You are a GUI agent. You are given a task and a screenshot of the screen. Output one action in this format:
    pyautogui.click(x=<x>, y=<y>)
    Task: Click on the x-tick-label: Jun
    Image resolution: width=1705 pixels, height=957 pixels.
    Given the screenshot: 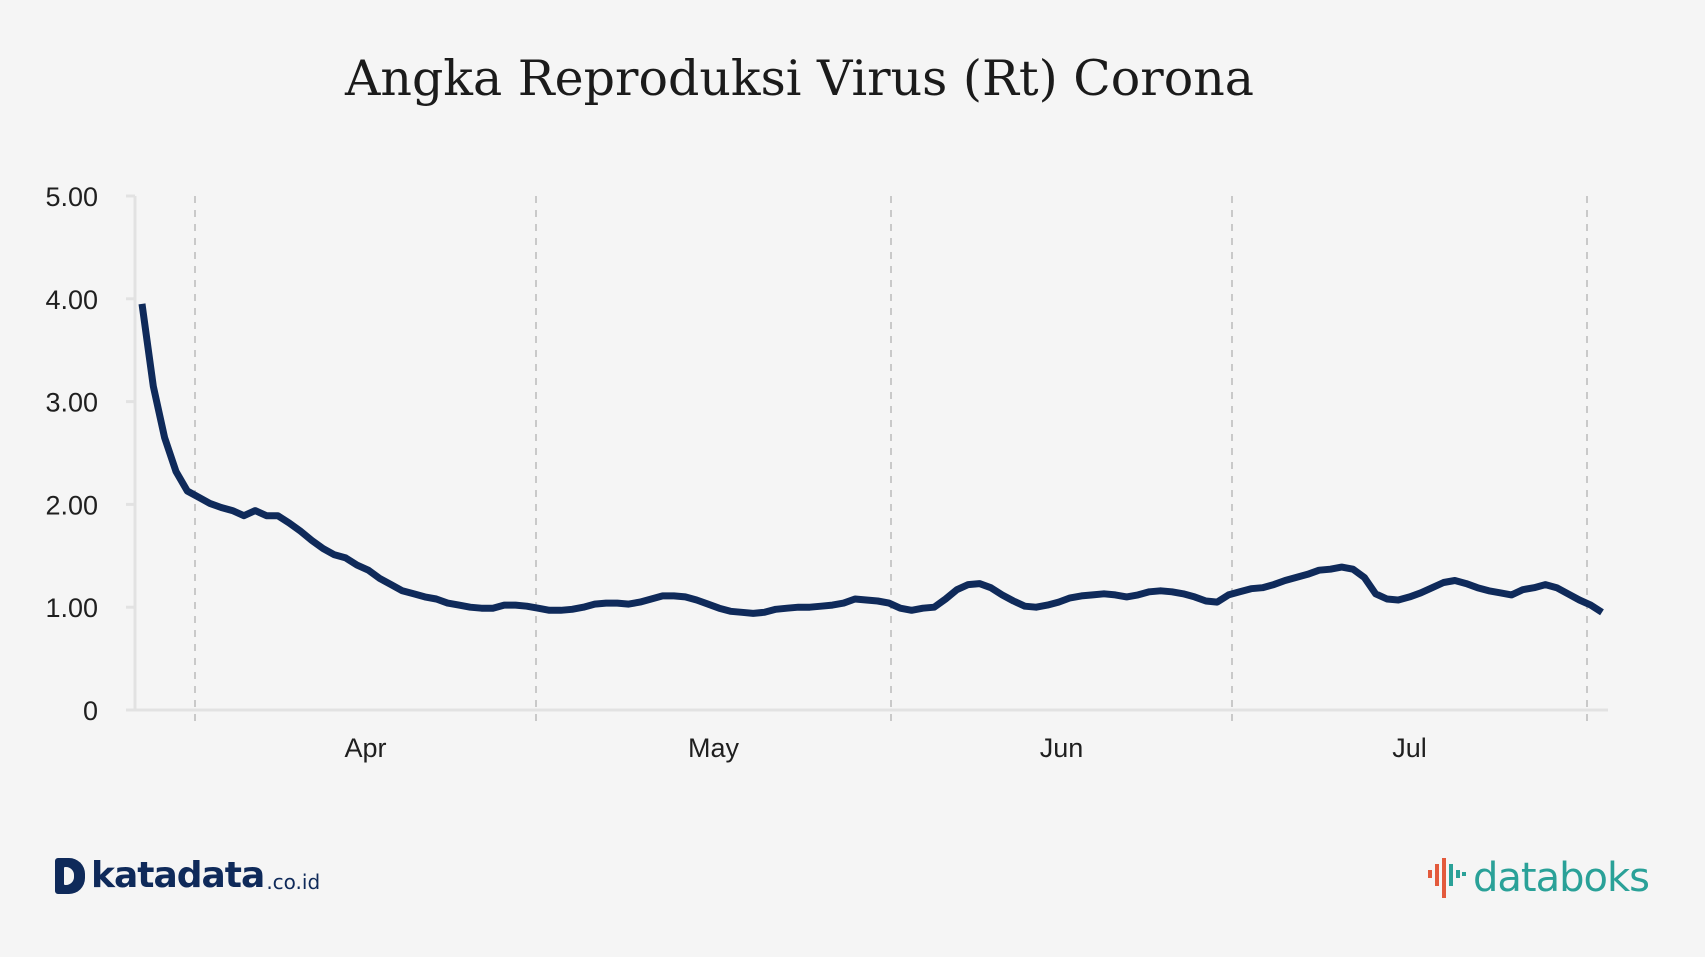 What is the action you would take?
    pyautogui.click(x=1062, y=748)
    